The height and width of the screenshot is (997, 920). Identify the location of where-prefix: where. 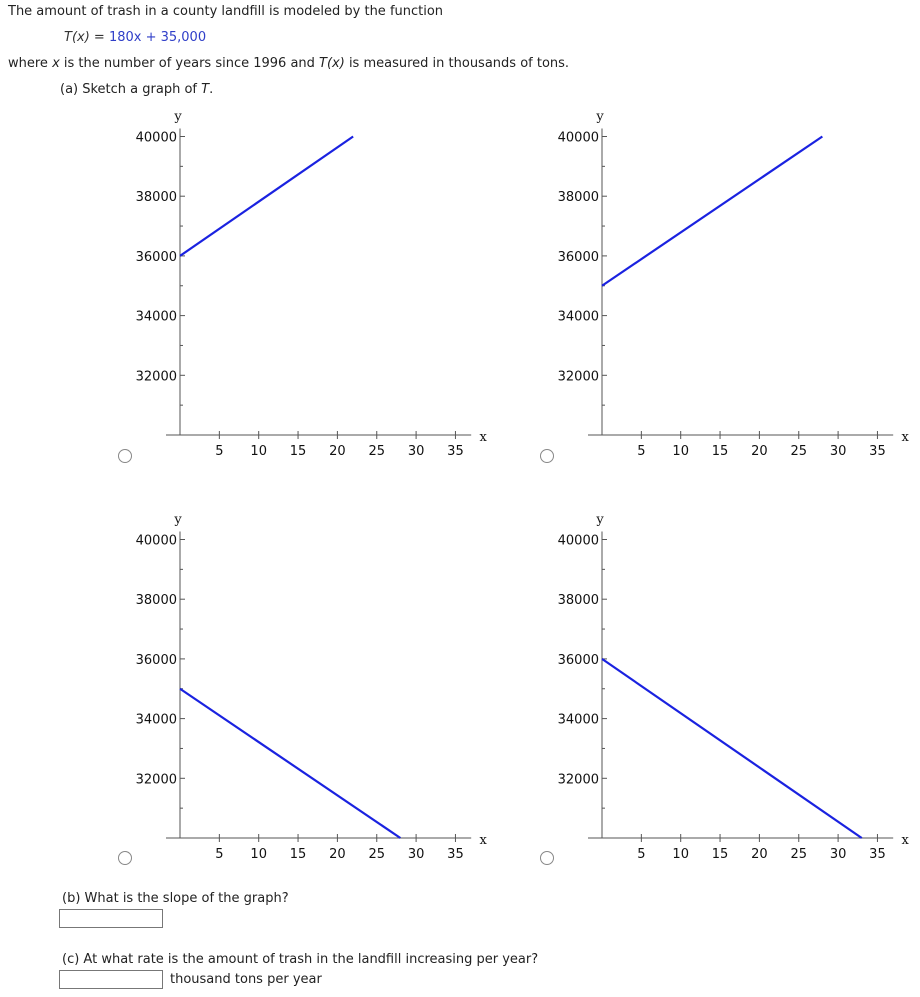
(30, 63).